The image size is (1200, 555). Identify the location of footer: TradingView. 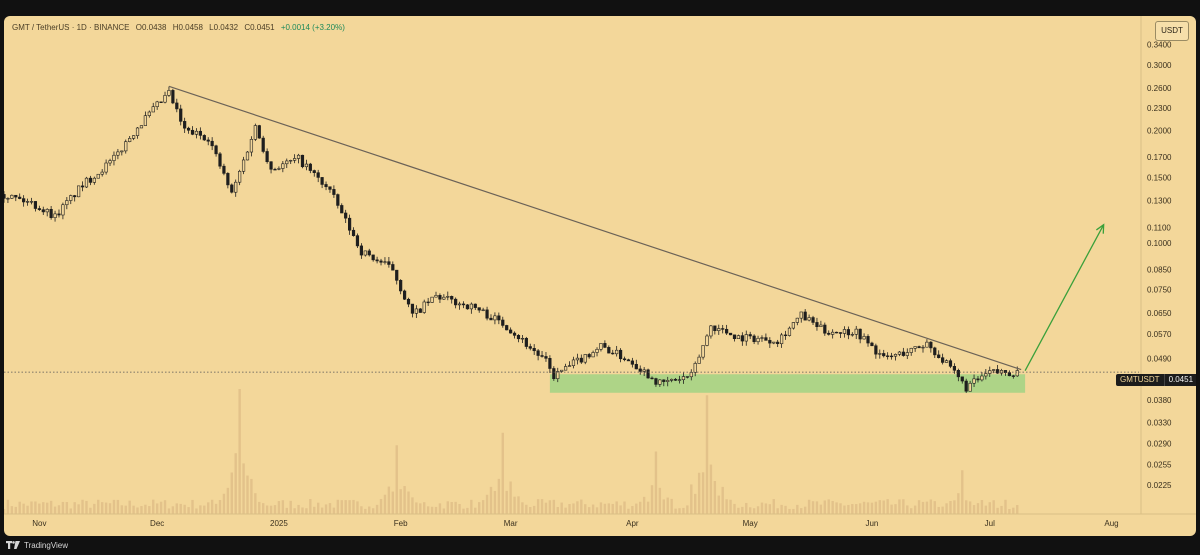
(37, 545).